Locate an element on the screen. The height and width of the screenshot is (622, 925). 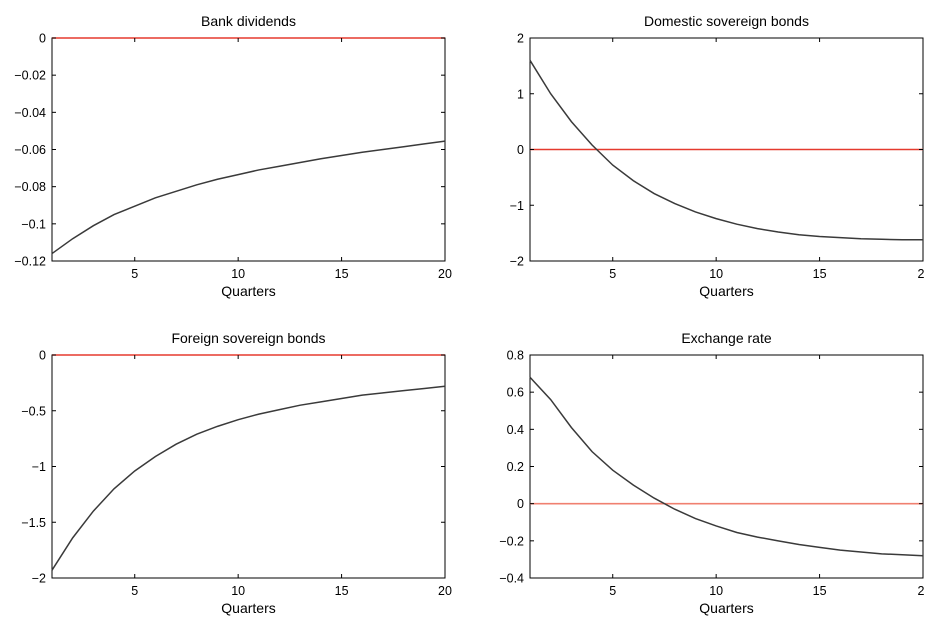
chart-title: Foreign sovereign bonds is located at coordinates (248, 338).